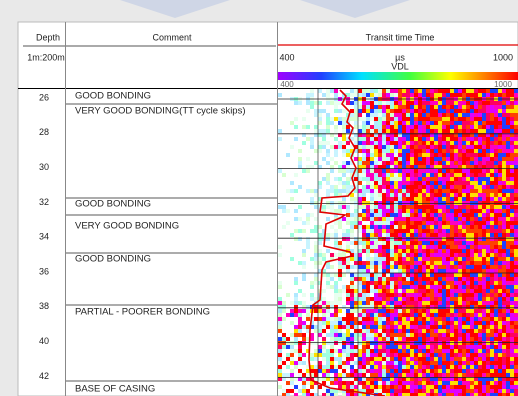  I want to click on color-bar, so click(398, 76).